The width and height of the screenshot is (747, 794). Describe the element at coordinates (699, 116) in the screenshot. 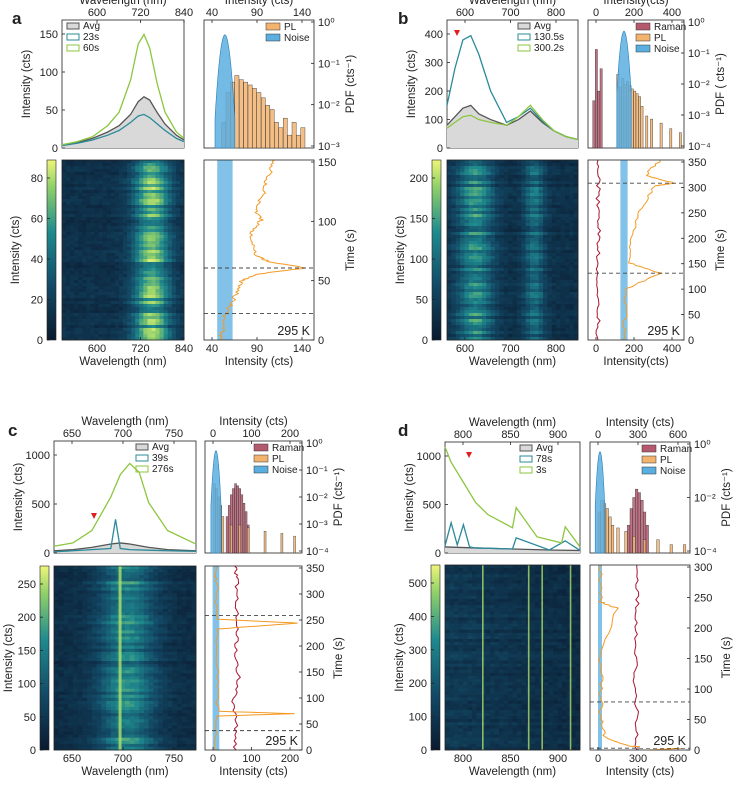

I see `pdf-ytick-label: 10⁻³` at that location.